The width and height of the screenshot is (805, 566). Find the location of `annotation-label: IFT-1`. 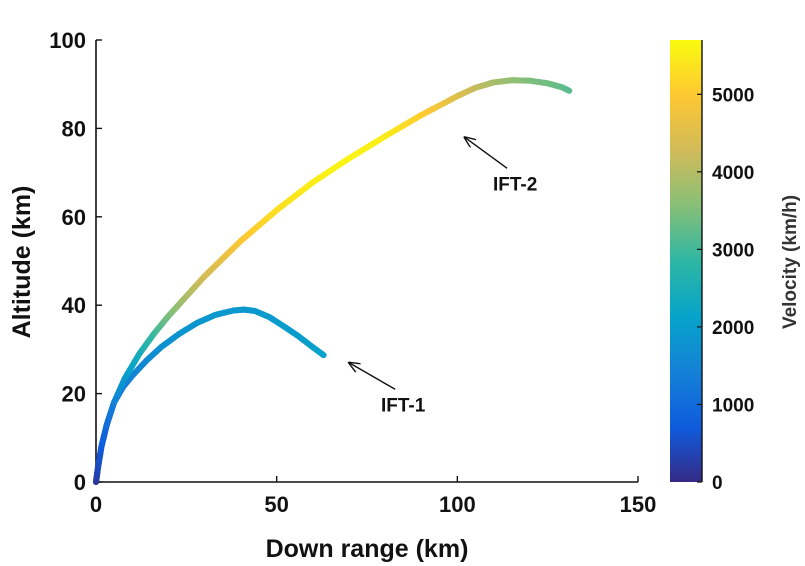

annotation-label: IFT-1 is located at coordinates (403, 405).